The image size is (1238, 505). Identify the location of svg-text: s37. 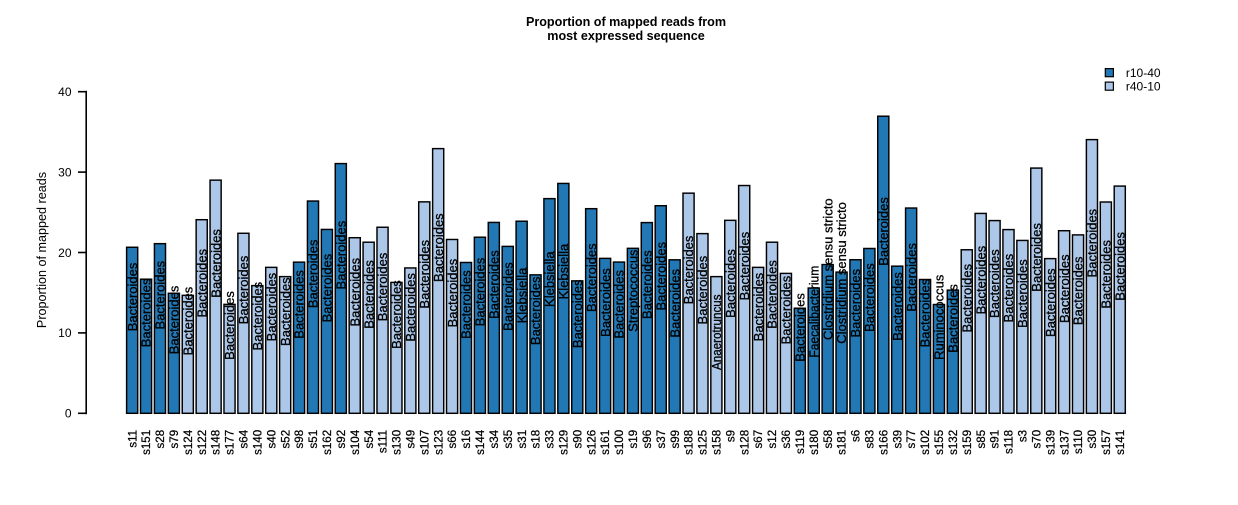
(662, 439).